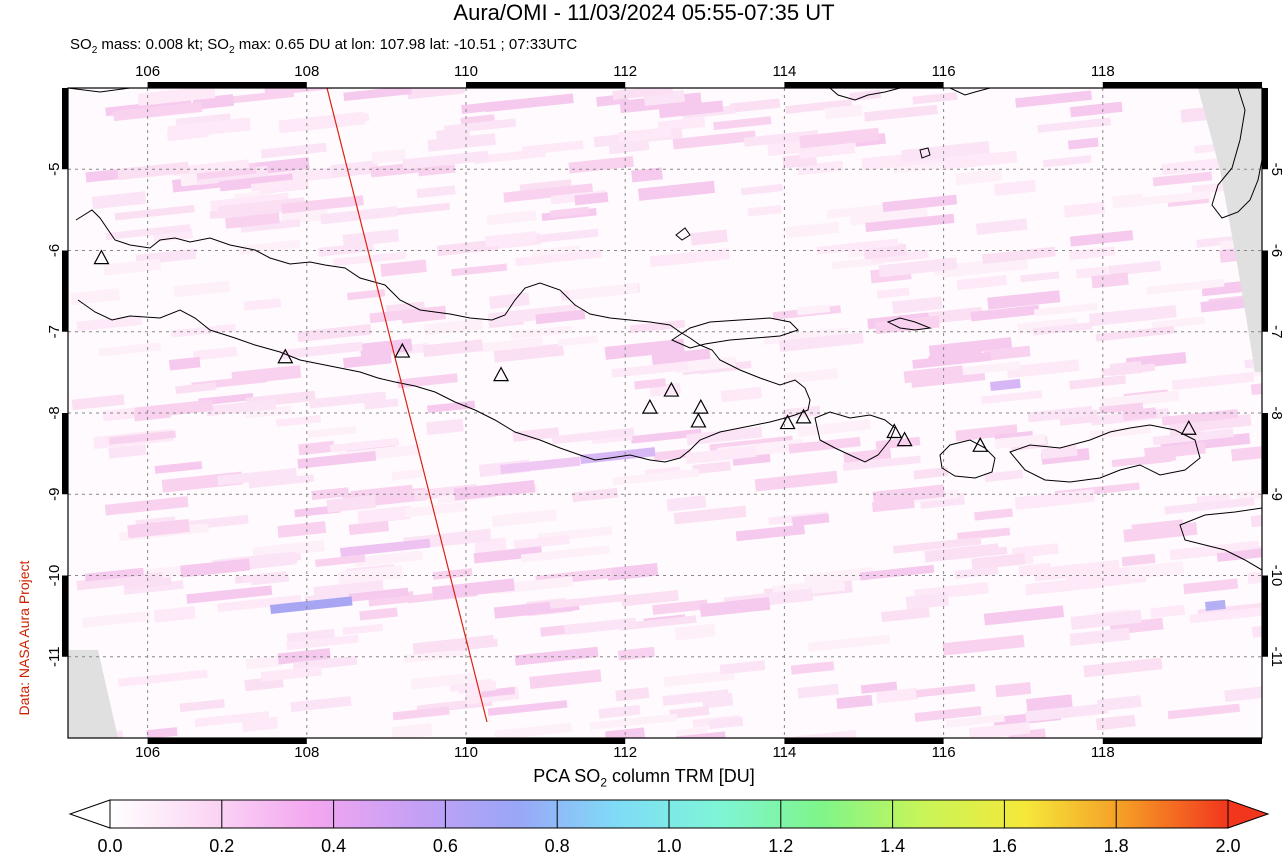 Image resolution: width=1288 pixels, height=857 pixels. I want to click on lat-label-left: -11, so click(54, 656).